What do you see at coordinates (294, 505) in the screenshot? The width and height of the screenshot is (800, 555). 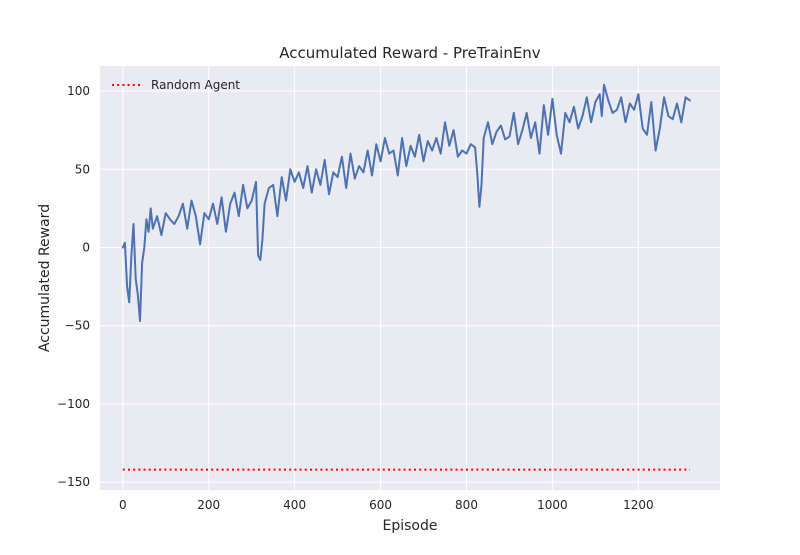 I see `x-tick-label: 400` at bounding box center [294, 505].